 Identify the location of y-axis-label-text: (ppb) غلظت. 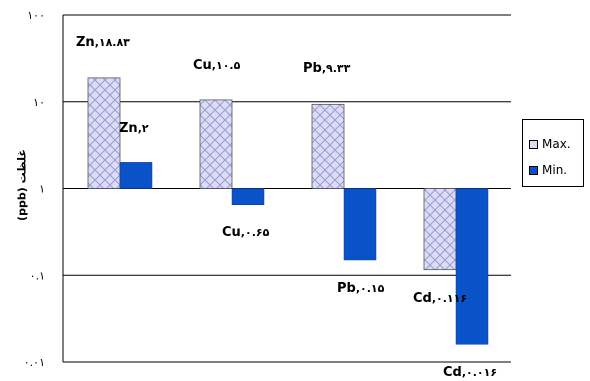
(22, 185).